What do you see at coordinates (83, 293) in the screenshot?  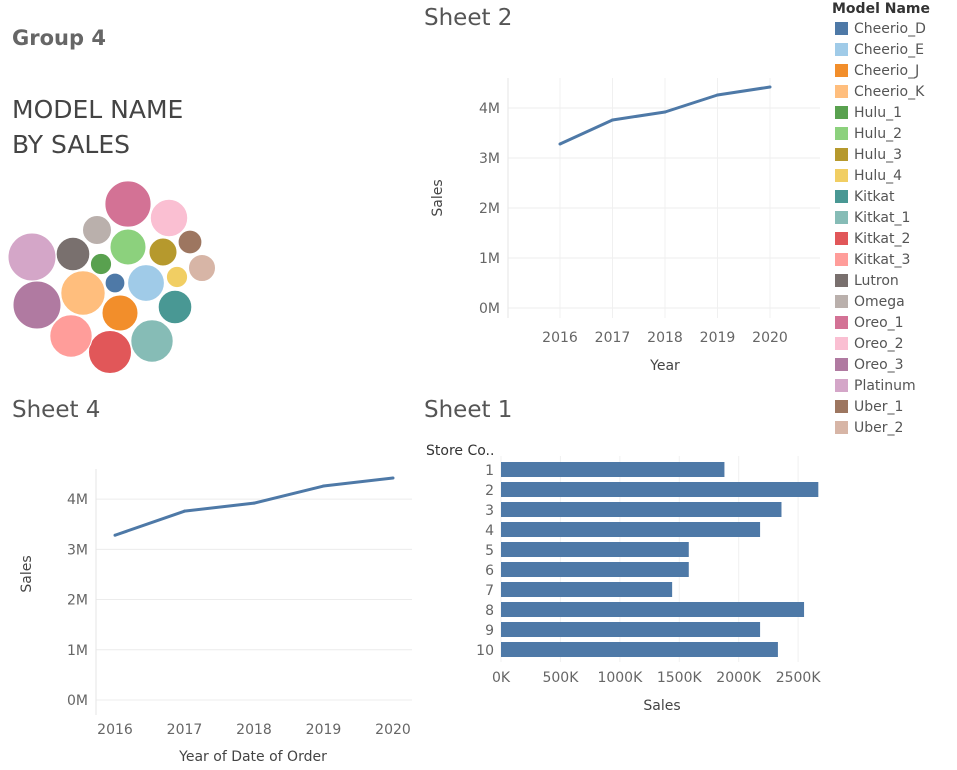 I see `bubble-cheerio-k` at bounding box center [83, 293].